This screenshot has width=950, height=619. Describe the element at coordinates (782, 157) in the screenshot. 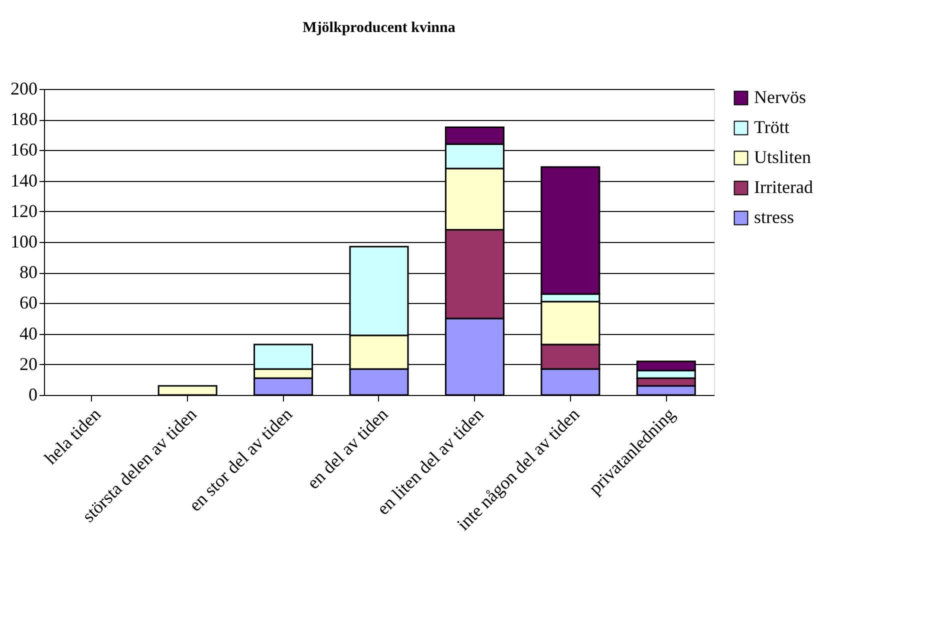

I see `legend-label: Utsliten` at that location.